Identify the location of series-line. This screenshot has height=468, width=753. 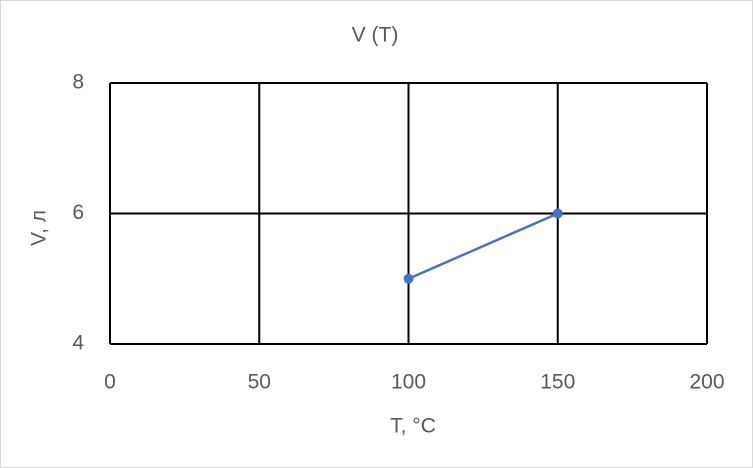
(483, 246).